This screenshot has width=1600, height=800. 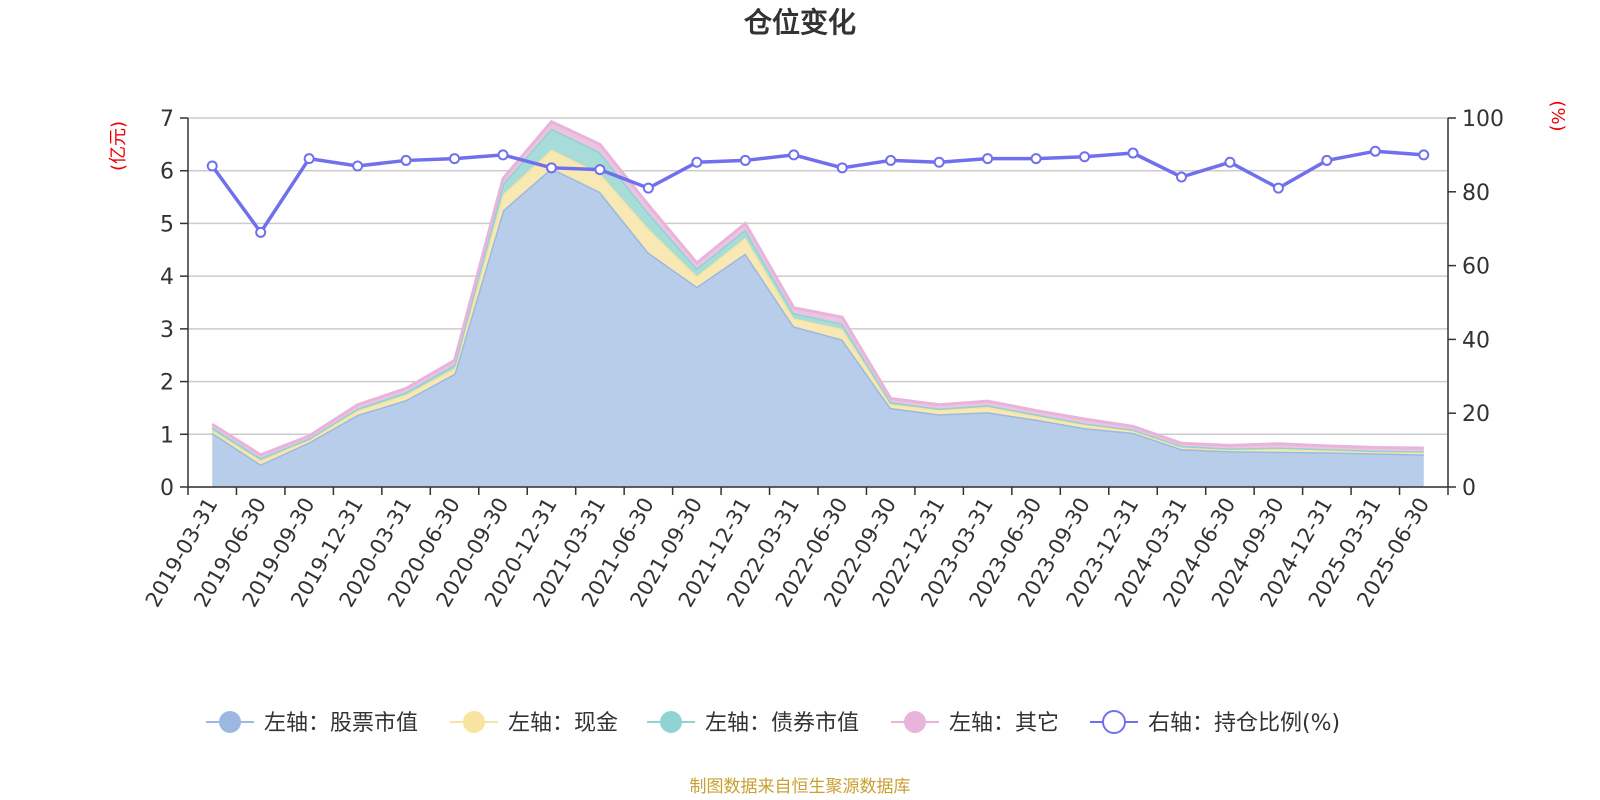 What do you see at coordinates (1469, 488) in the screenshot?
I see `right-tick-label: 0` at bounding box center [1469, 488].